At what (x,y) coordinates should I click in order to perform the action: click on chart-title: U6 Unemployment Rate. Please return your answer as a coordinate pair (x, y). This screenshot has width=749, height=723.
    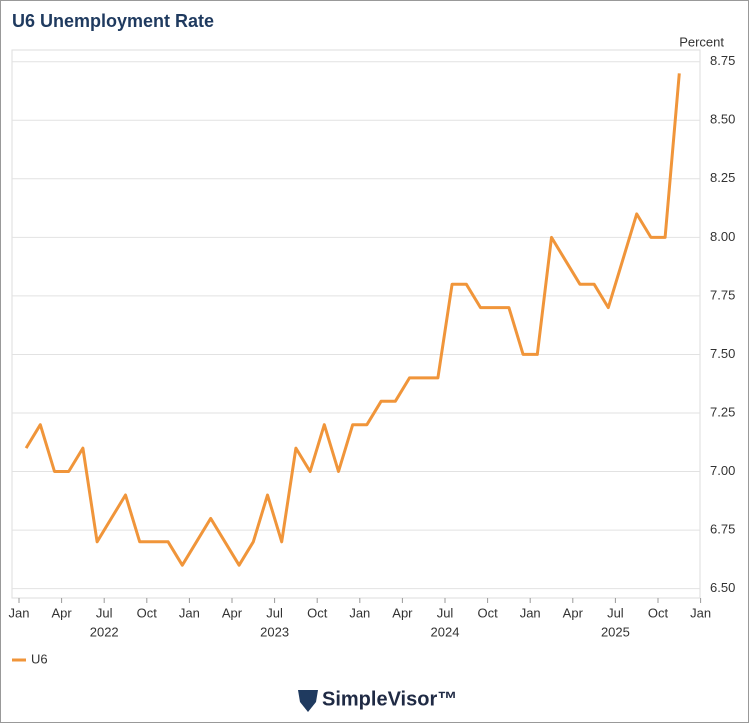
    Looking at the image, I should click on (113, 21).